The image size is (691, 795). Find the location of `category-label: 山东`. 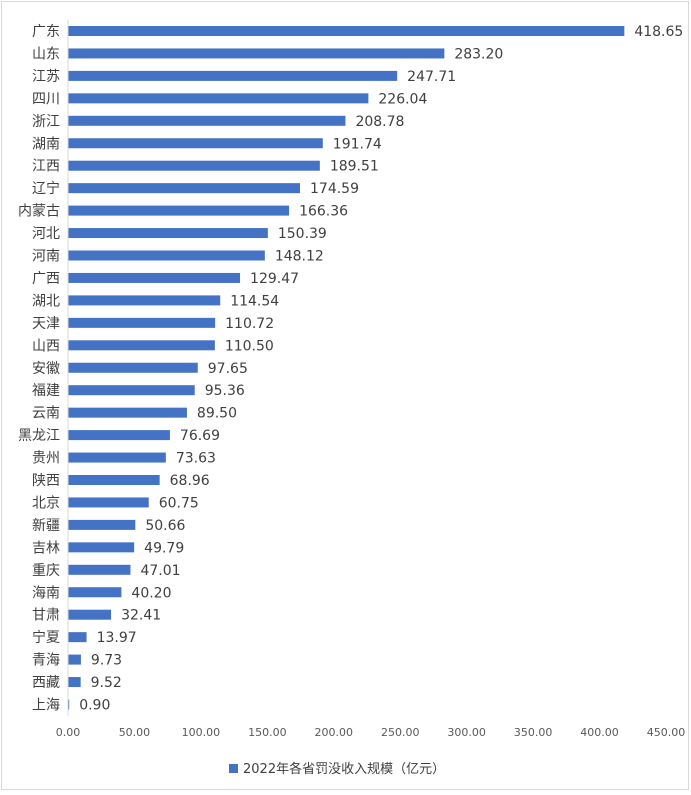

category-label: 山东 is located at coordinates (46, 54).